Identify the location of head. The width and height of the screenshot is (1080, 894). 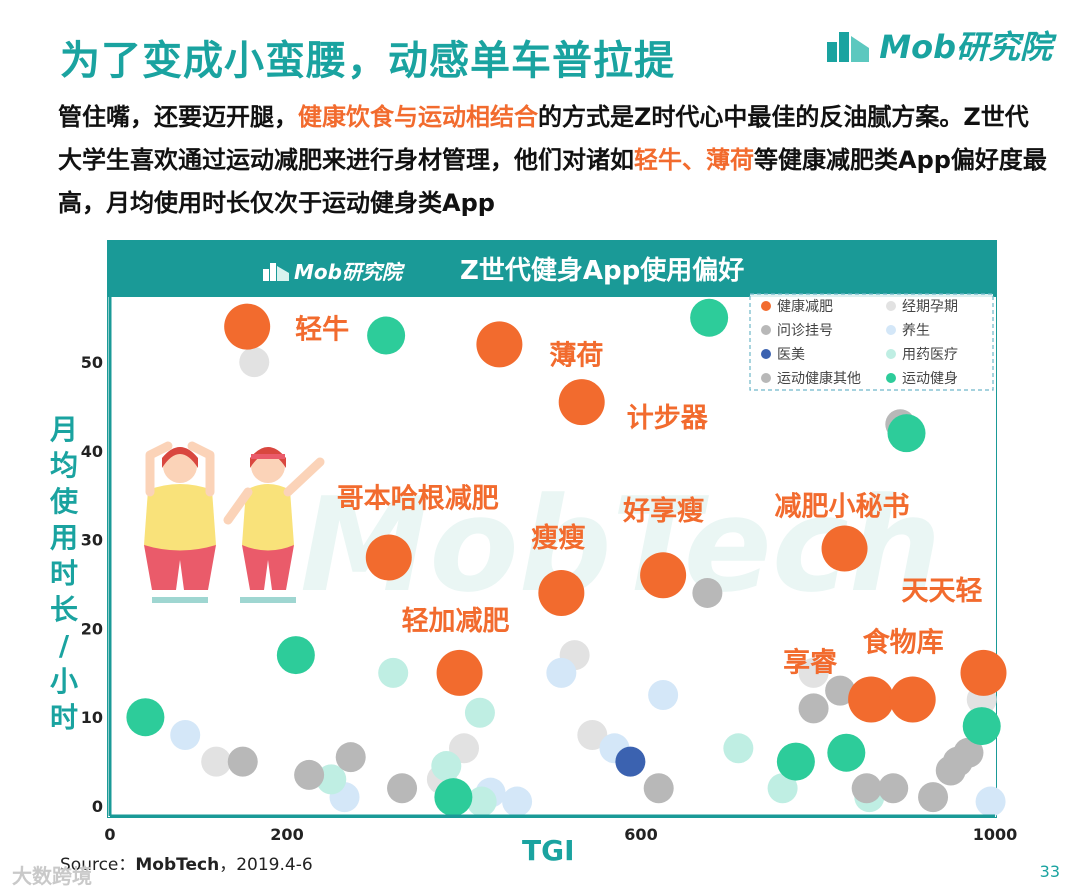
(180, 466).